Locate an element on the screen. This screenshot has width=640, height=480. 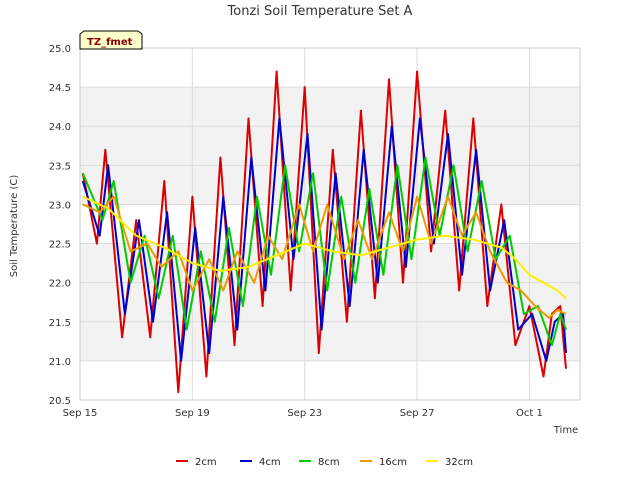
y-tick-label: 22.0 is located at coordinates (60, 284).